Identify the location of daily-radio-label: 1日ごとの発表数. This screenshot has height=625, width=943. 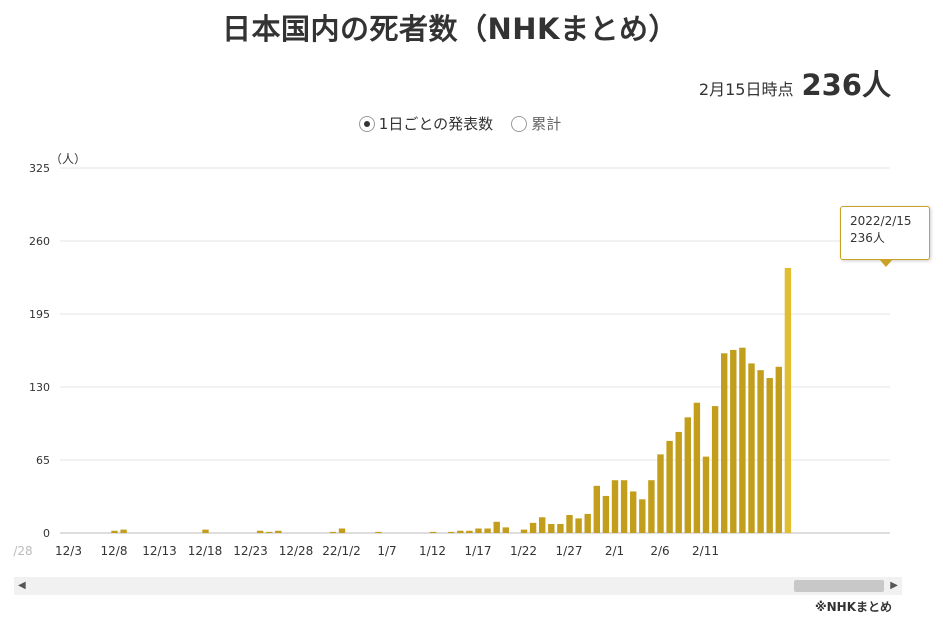
(436, 124).